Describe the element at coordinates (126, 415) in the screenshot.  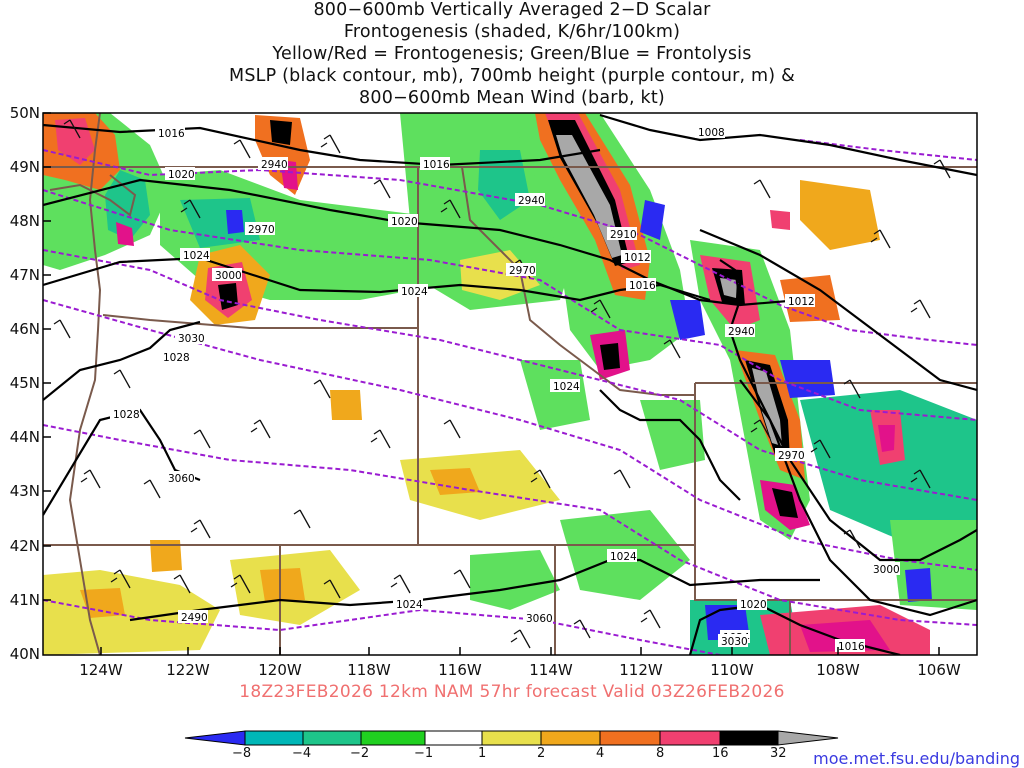
I see `mslp-label: 1028` at that location.